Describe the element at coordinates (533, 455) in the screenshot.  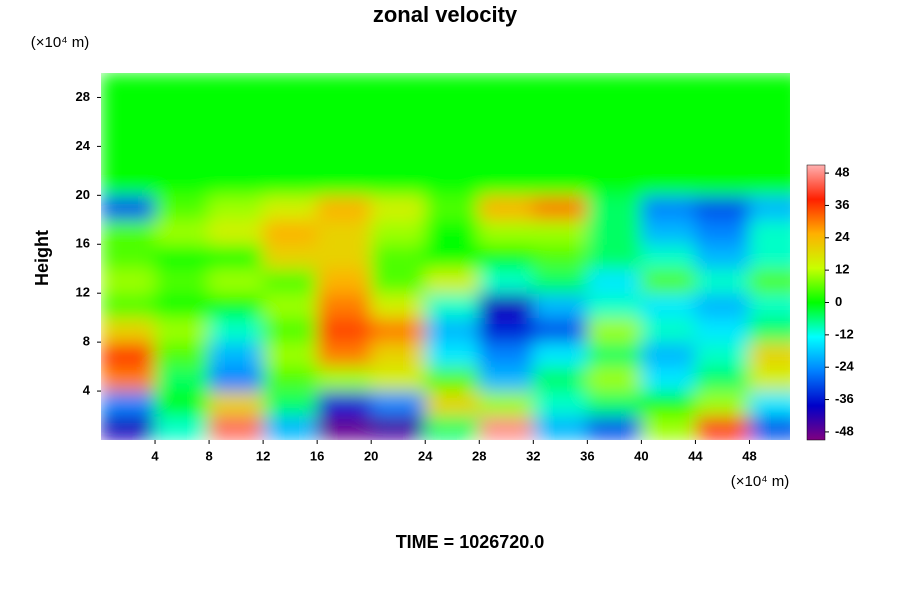
I see `x-tick-label: 32` at that location.